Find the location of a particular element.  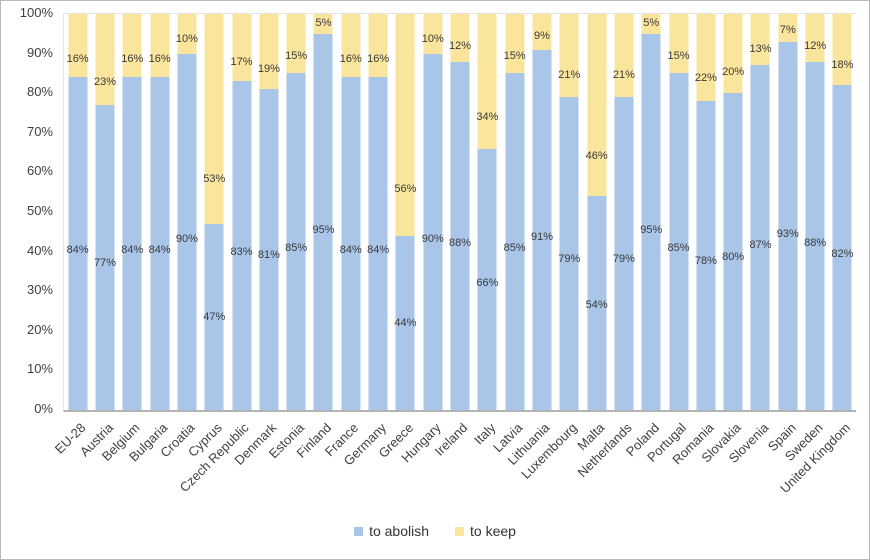

bar-column-malta: 54% 46% Malta is located at coordinates (592, 233).